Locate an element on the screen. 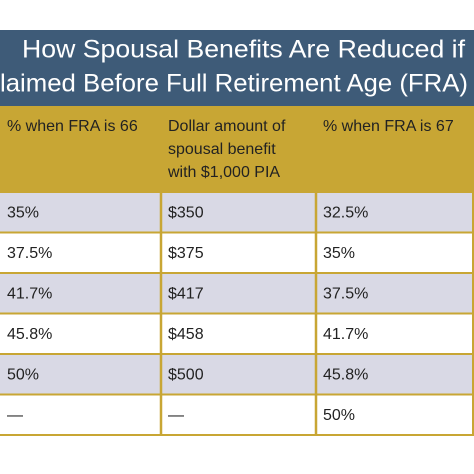 This screenshot has width=474, height=474. table-cell-text: $458 is located at coordinates (186, 334).